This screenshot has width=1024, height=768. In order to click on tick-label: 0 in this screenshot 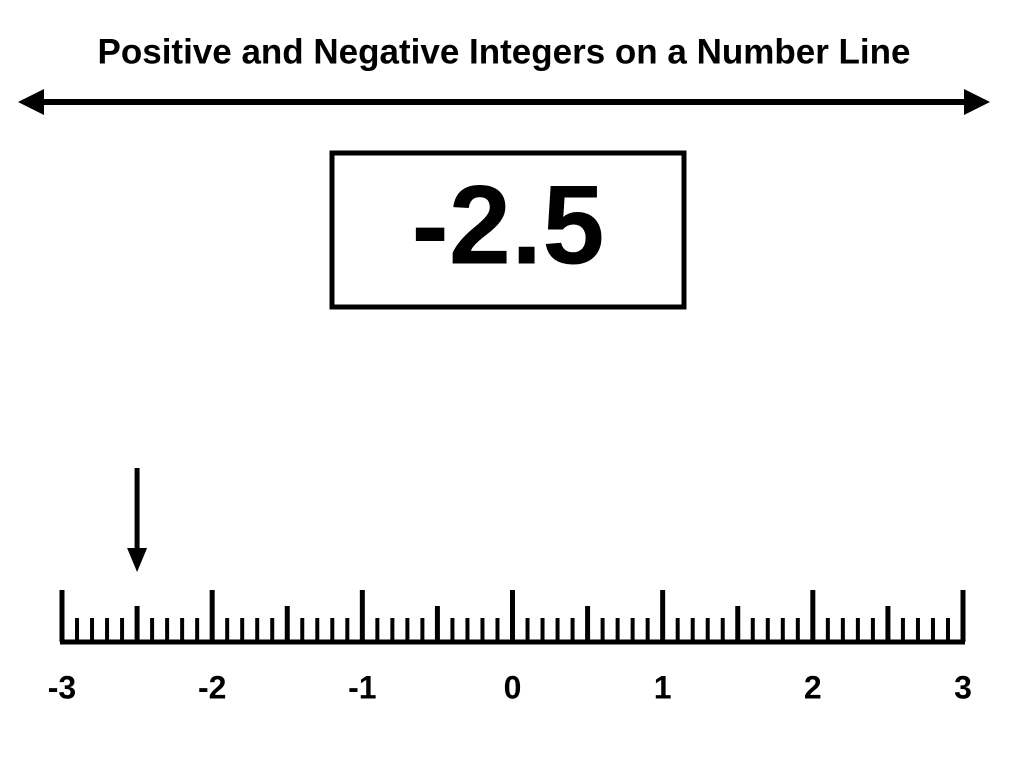, I will do `click(513, 687)`.